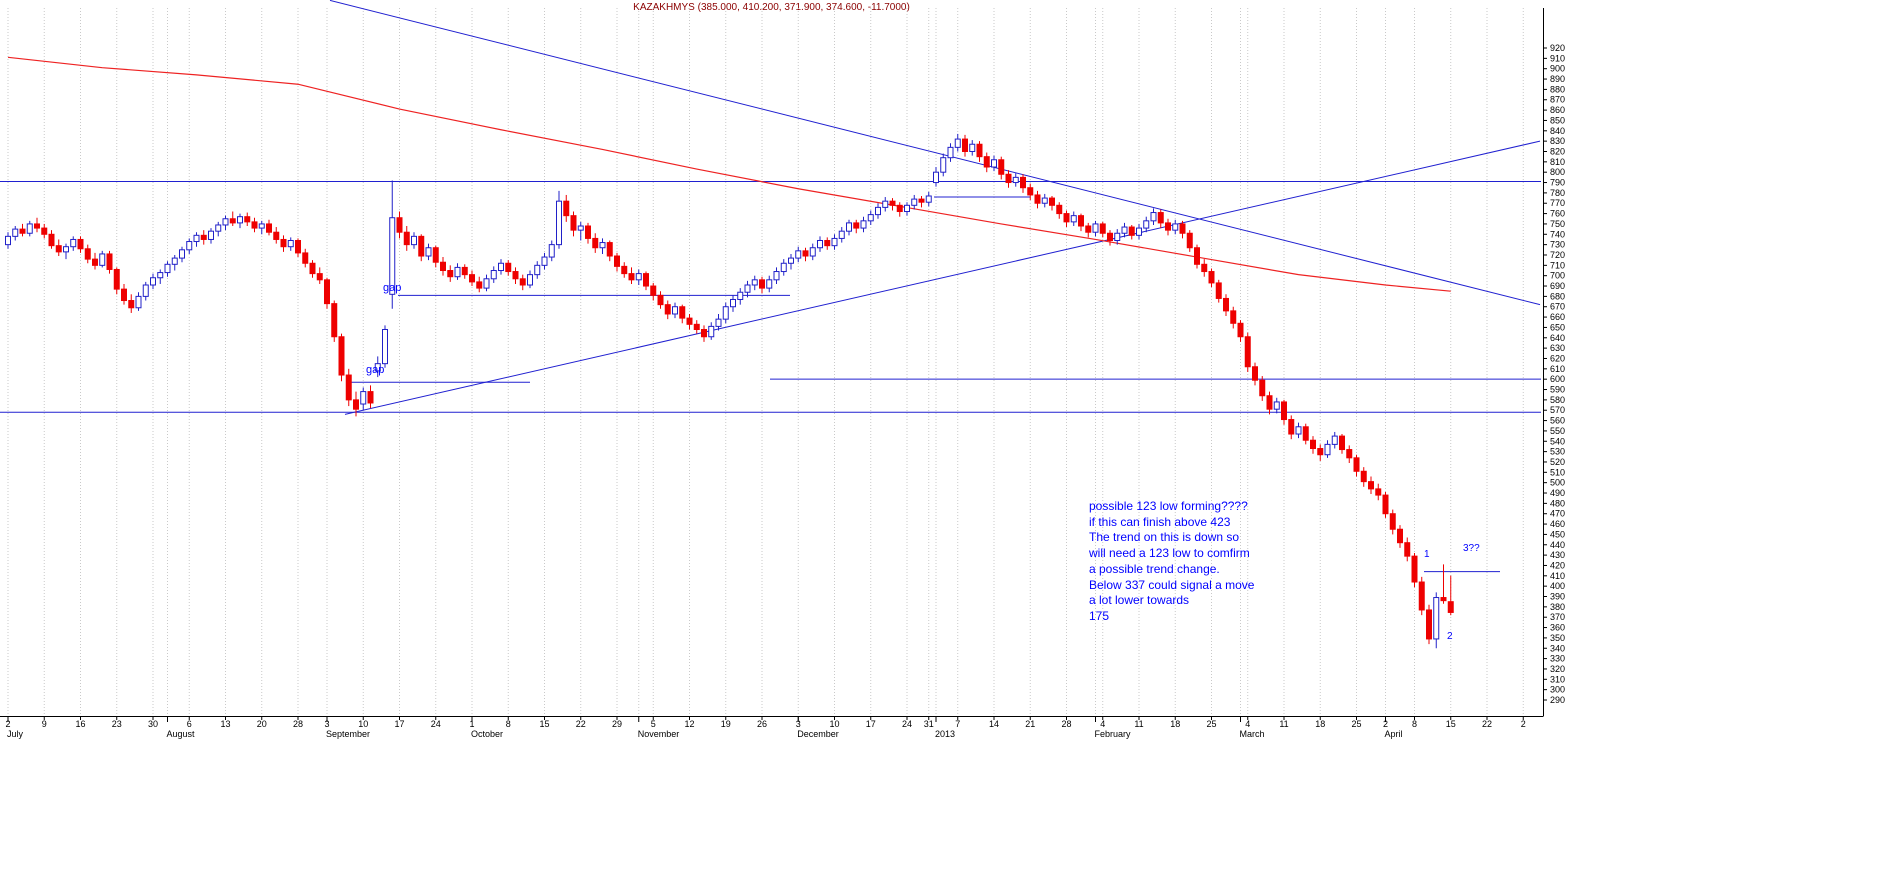 The width and height of the screenshot is (1883, 885). I want to click on x-axis-week-label: 4, so click(1102, 724).